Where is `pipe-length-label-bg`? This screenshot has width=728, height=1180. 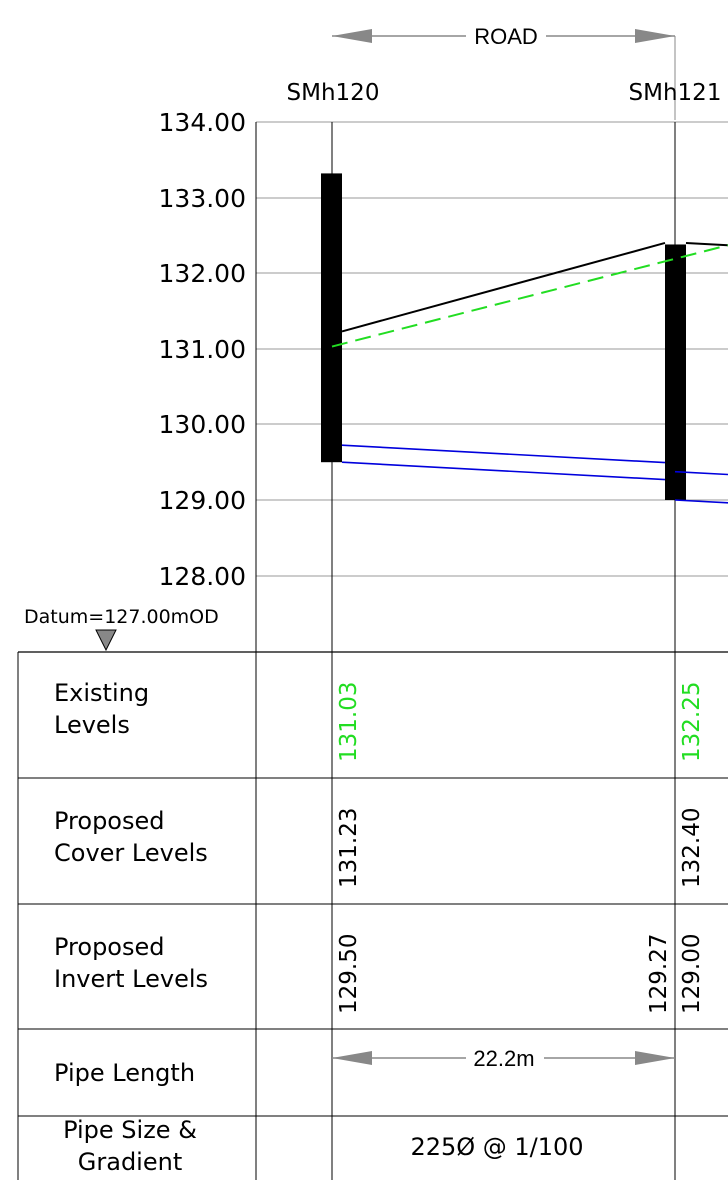 pipe-length-label-bg is located at coordinates (505, 1058).